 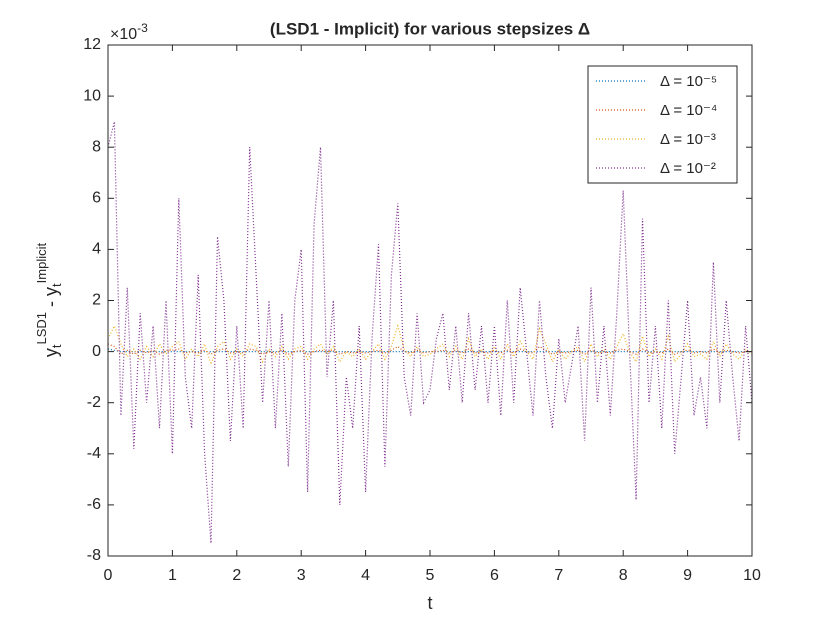 I want to click on y-tick-label: 12, so click(x=92, y=44).